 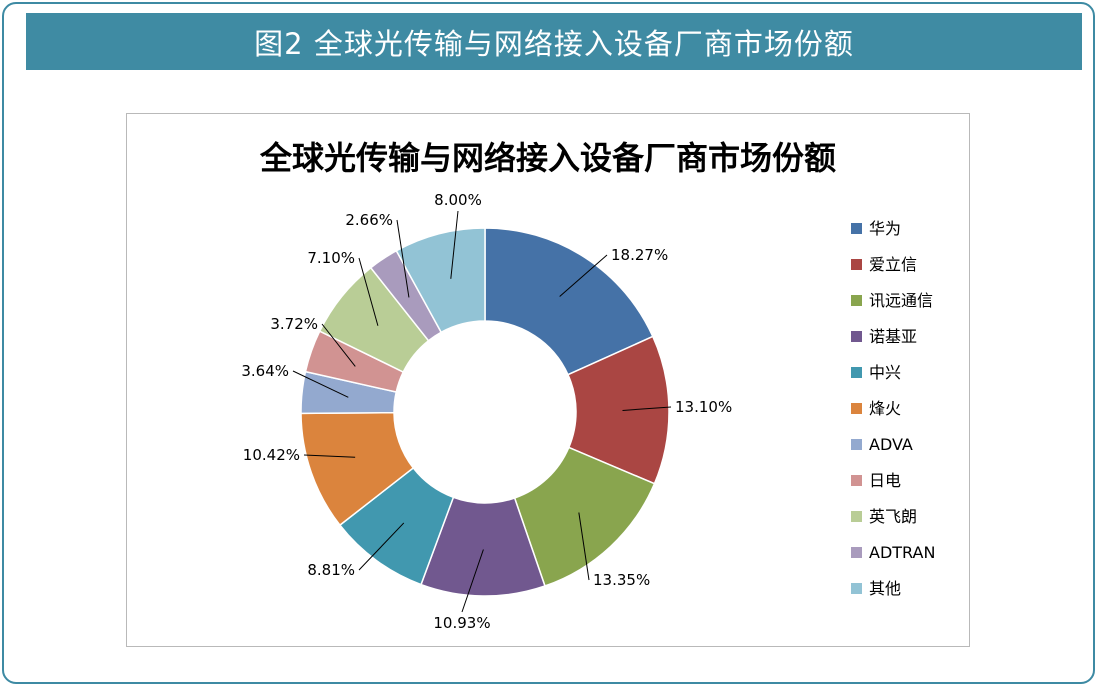 I want to click on data-label-5: 8.81%, so click(x=331, y=570).